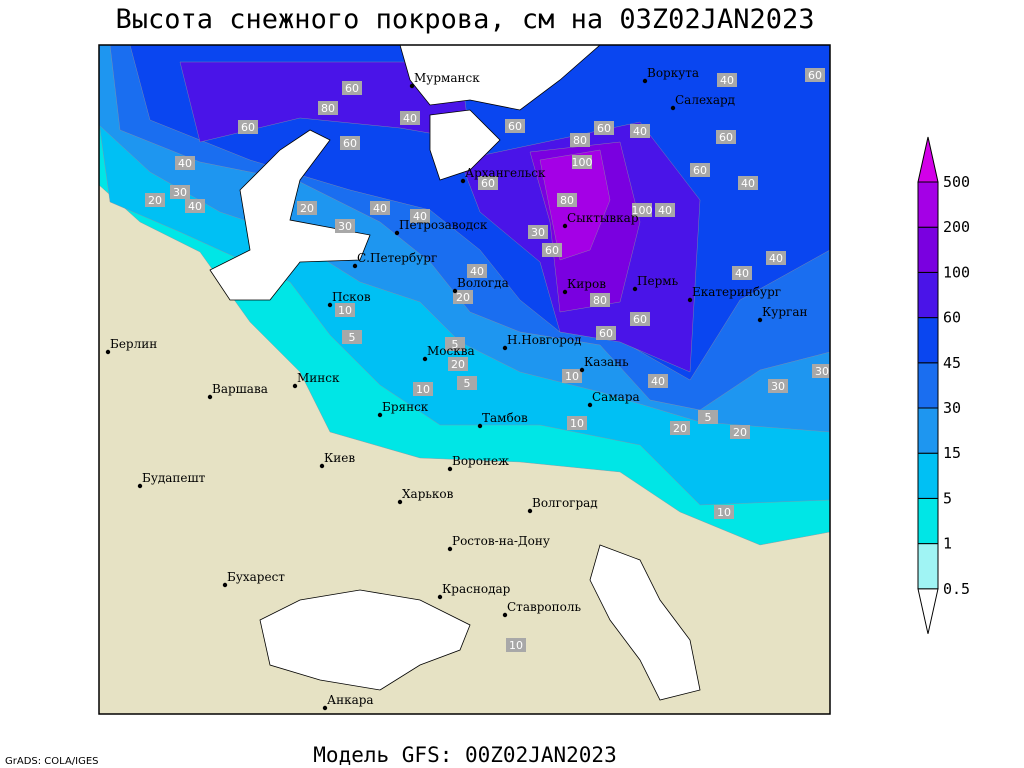 The width and height of the screenshot is (1024, 768). What do you see at coordinates (658, 281) in the screenshot?
I see `city-label: Пермь` at bounding box center [658, 281].